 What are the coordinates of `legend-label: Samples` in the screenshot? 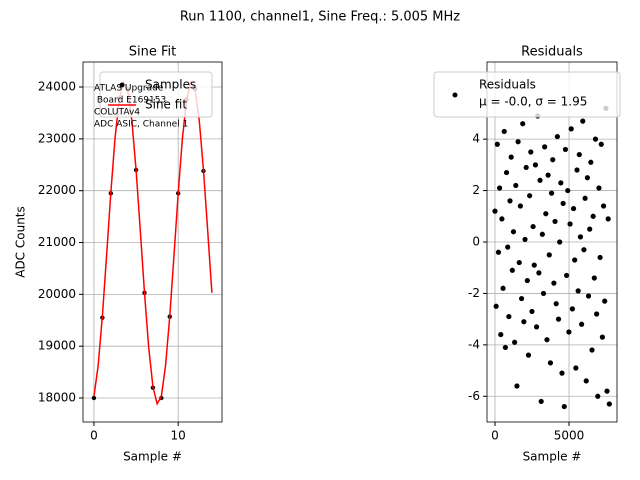 It's located at (170, 85).